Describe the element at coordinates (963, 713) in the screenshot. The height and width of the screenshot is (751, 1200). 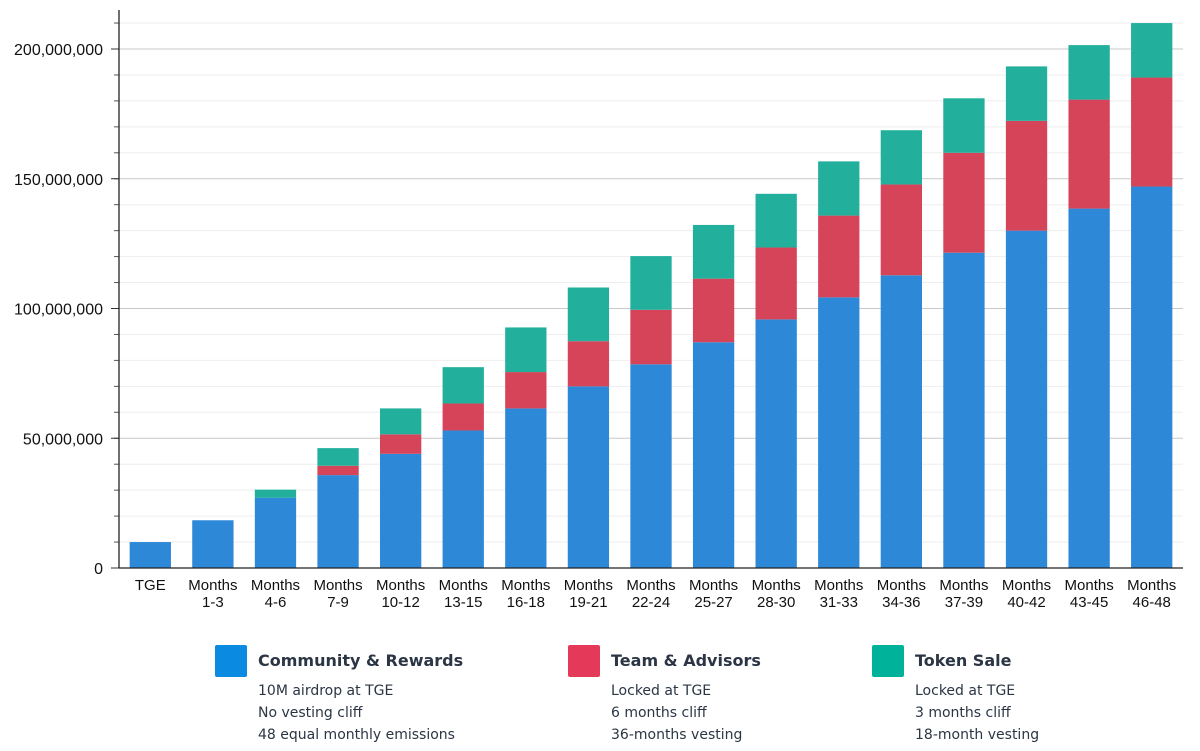
I see `legend-note: 3 months cliff` at that location.